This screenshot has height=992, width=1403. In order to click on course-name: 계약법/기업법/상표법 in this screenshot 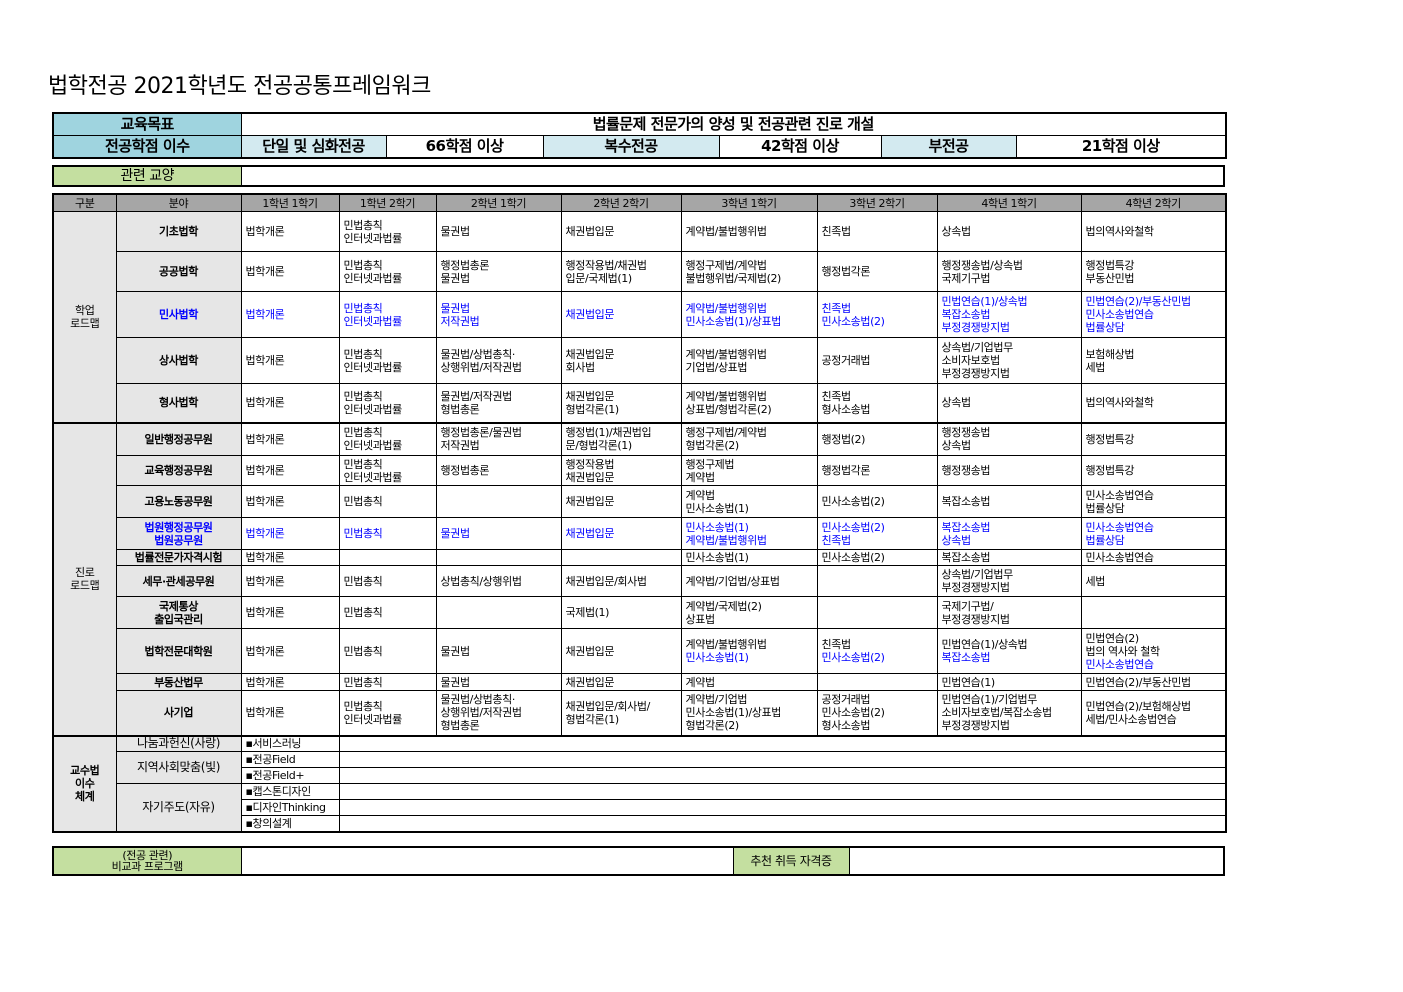, I will do `click(732, 581)`.